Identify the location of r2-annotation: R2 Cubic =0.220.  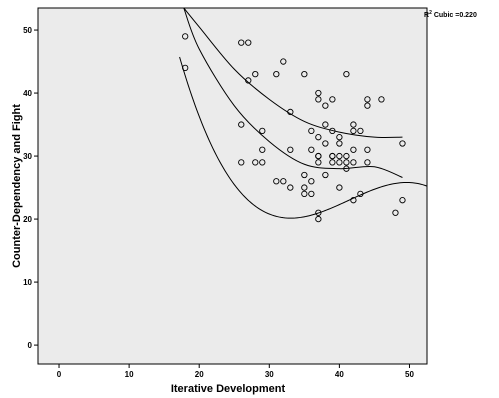
(450, 14).